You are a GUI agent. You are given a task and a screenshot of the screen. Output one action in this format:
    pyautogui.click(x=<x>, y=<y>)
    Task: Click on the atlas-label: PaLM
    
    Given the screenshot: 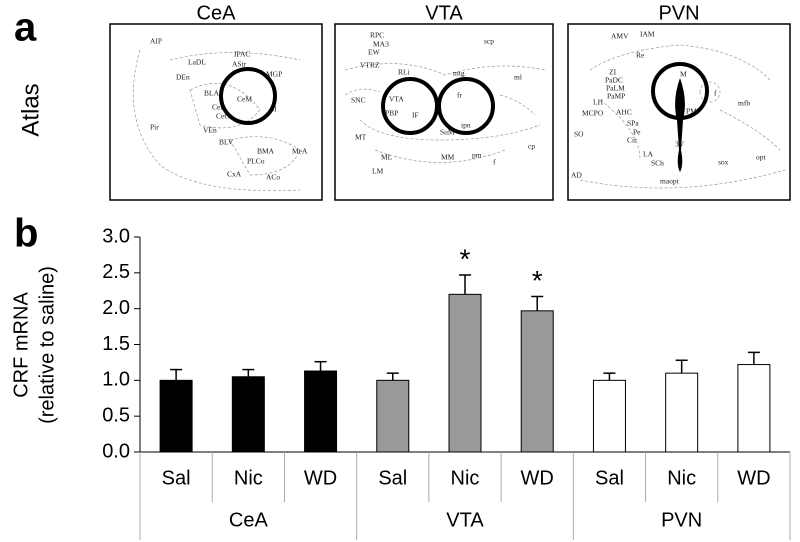 What is the action you would take?
    pyautogui.click(x=615, y=88)
    